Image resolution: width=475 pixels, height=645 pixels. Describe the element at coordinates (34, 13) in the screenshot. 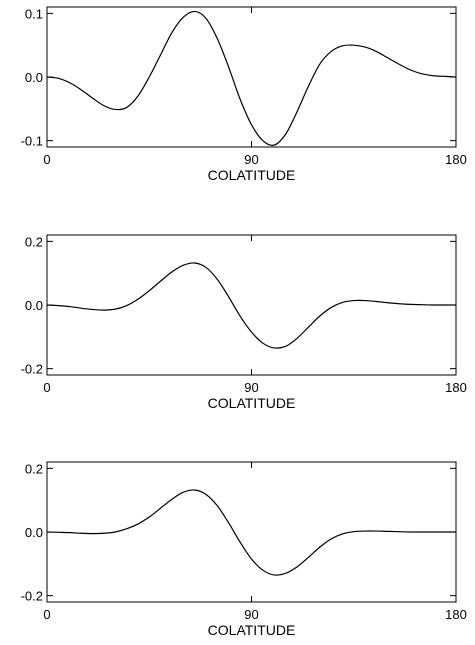

I see `y-tick-label: 0.1` at that location.